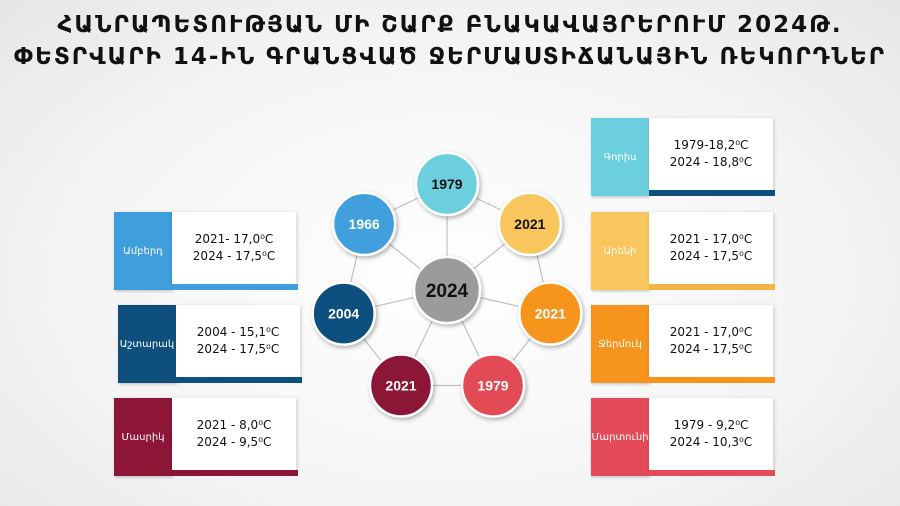 Image resolution: width=900 pixels, height=506 pixels. What do you see at coordinates (234, 248) in the screenshot?
I see `station-values: 2021- 17,0⁰C 2024 - 17,5⁰C` at bounding box center [234, 248].